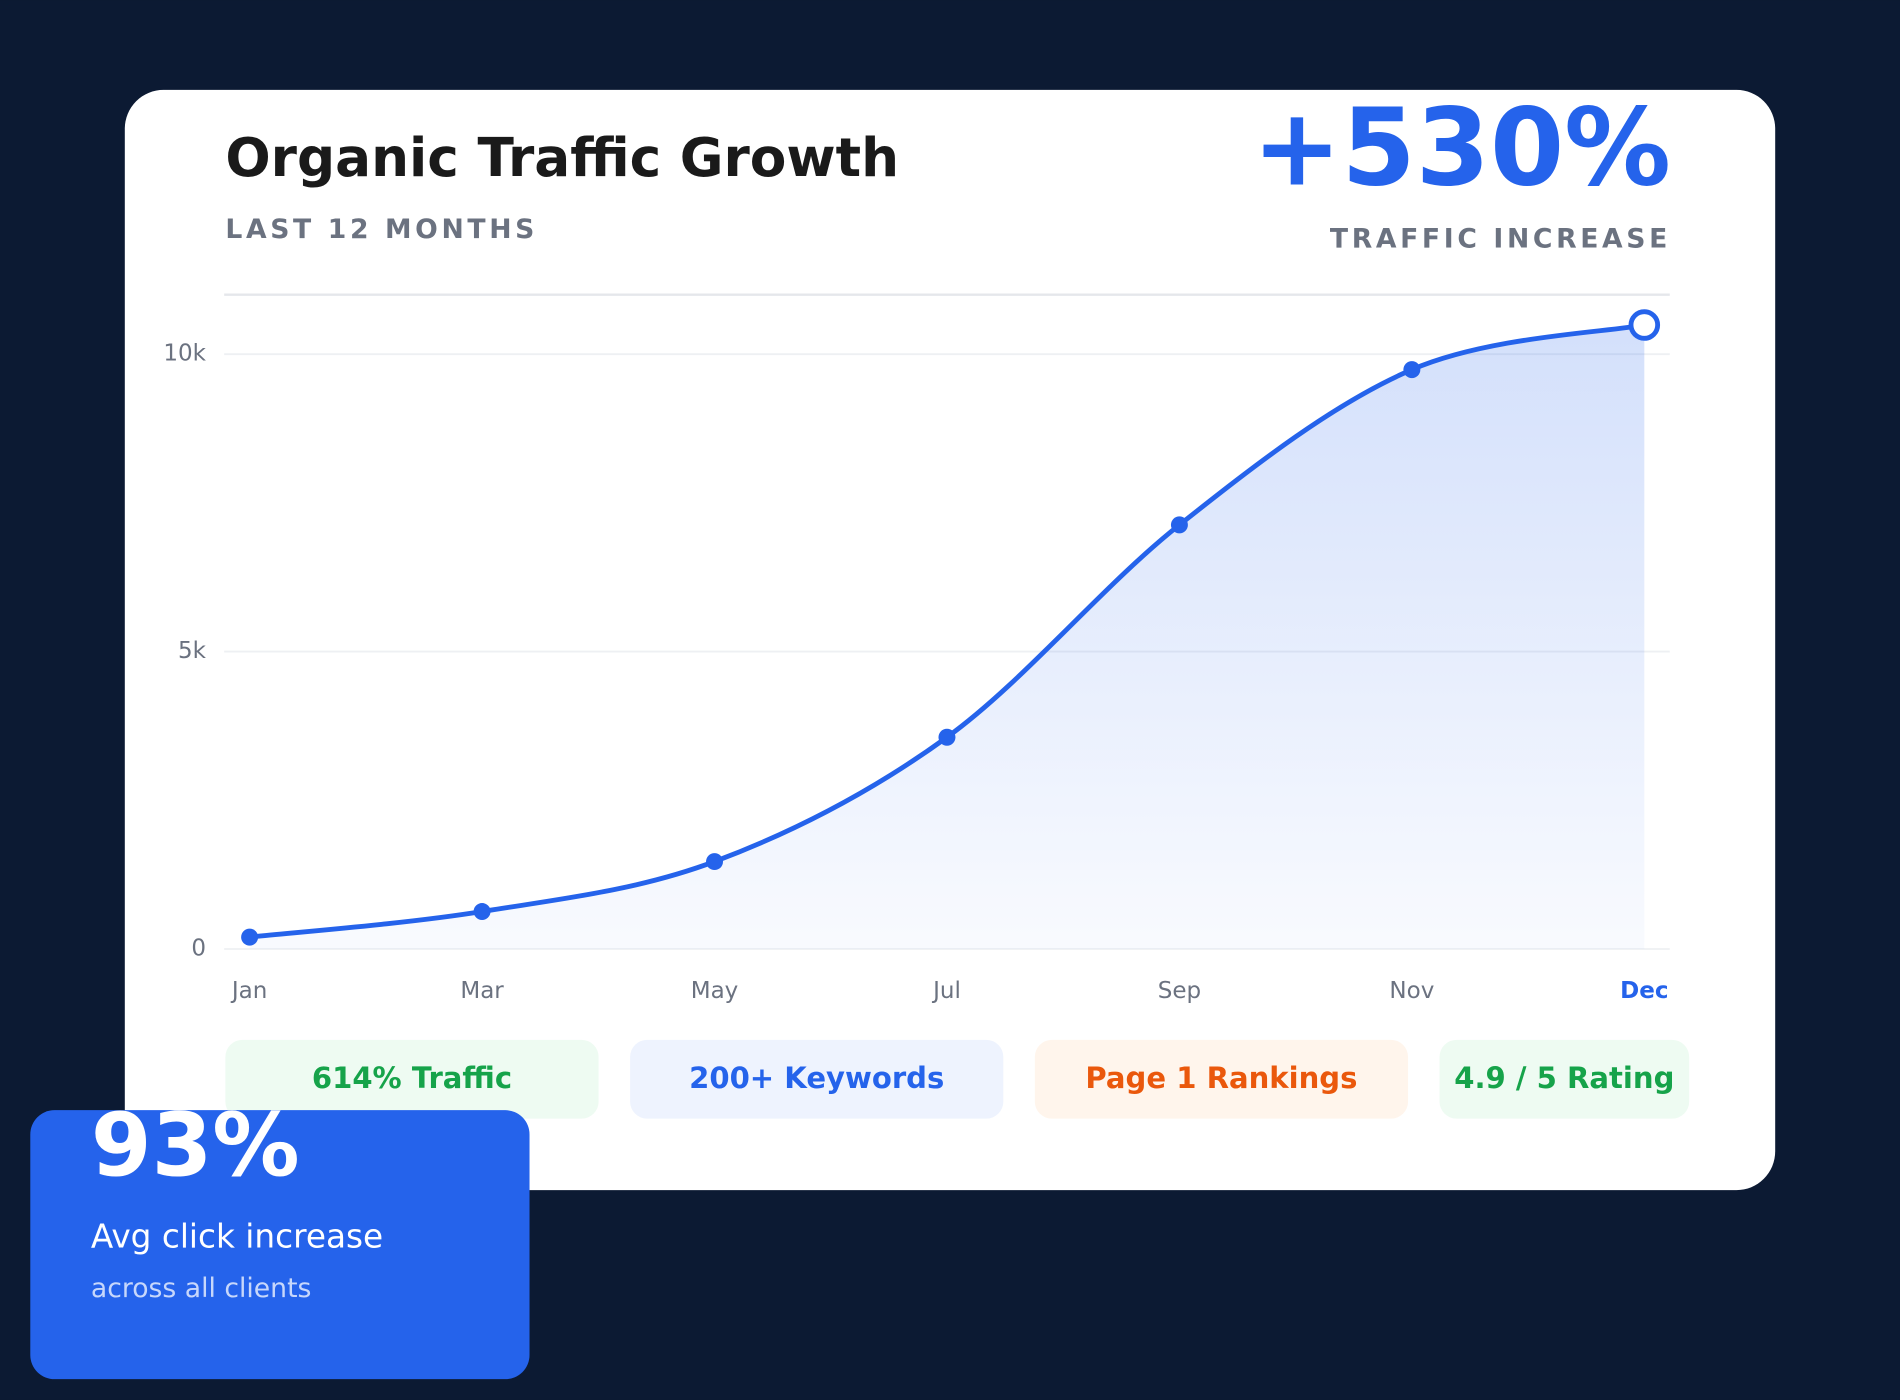 The width and height of the screenshot is (1900, 1400). I want to click on x-tick-label: May, so click(715, 991).